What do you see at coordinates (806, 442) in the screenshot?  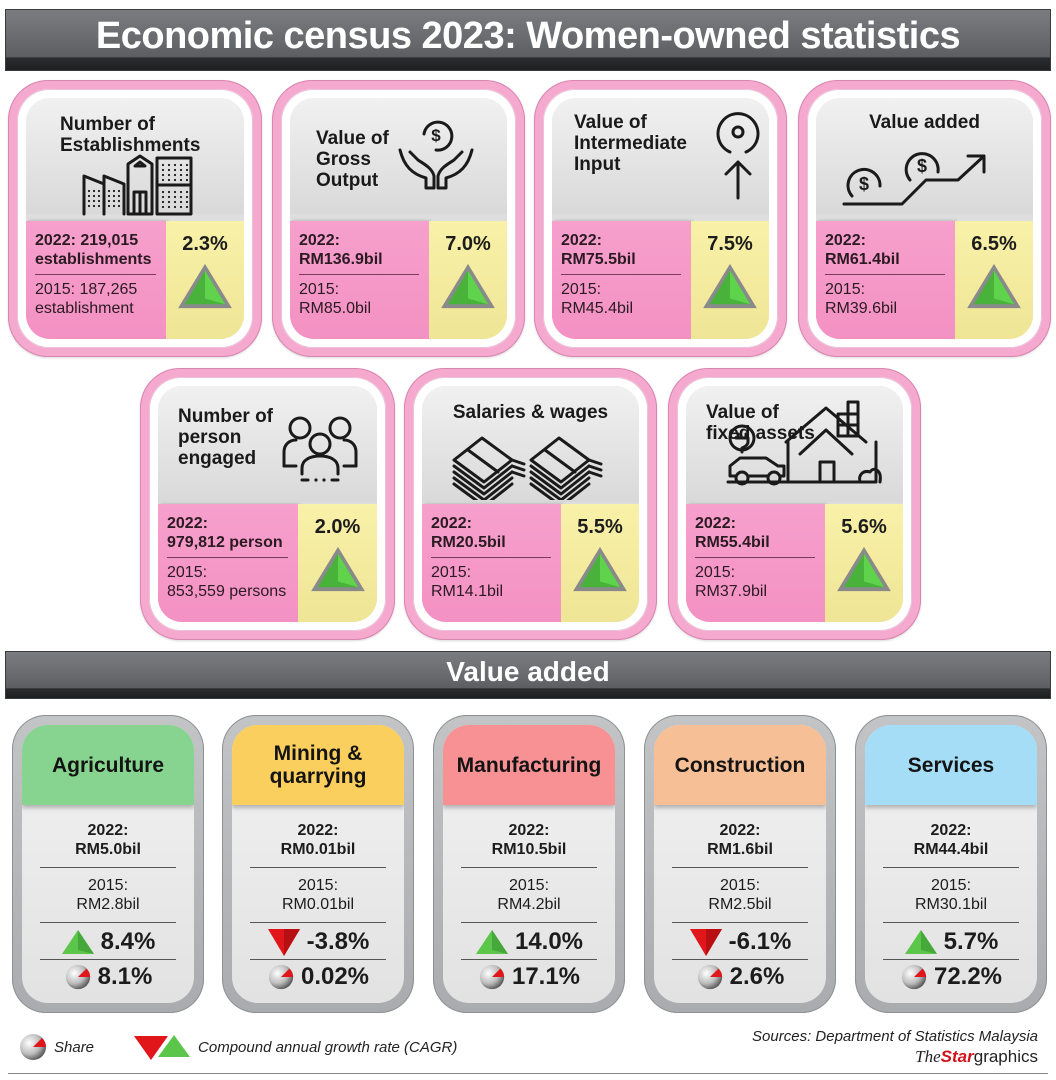 I see `house-car-icon` at bounding box center [806, 442].